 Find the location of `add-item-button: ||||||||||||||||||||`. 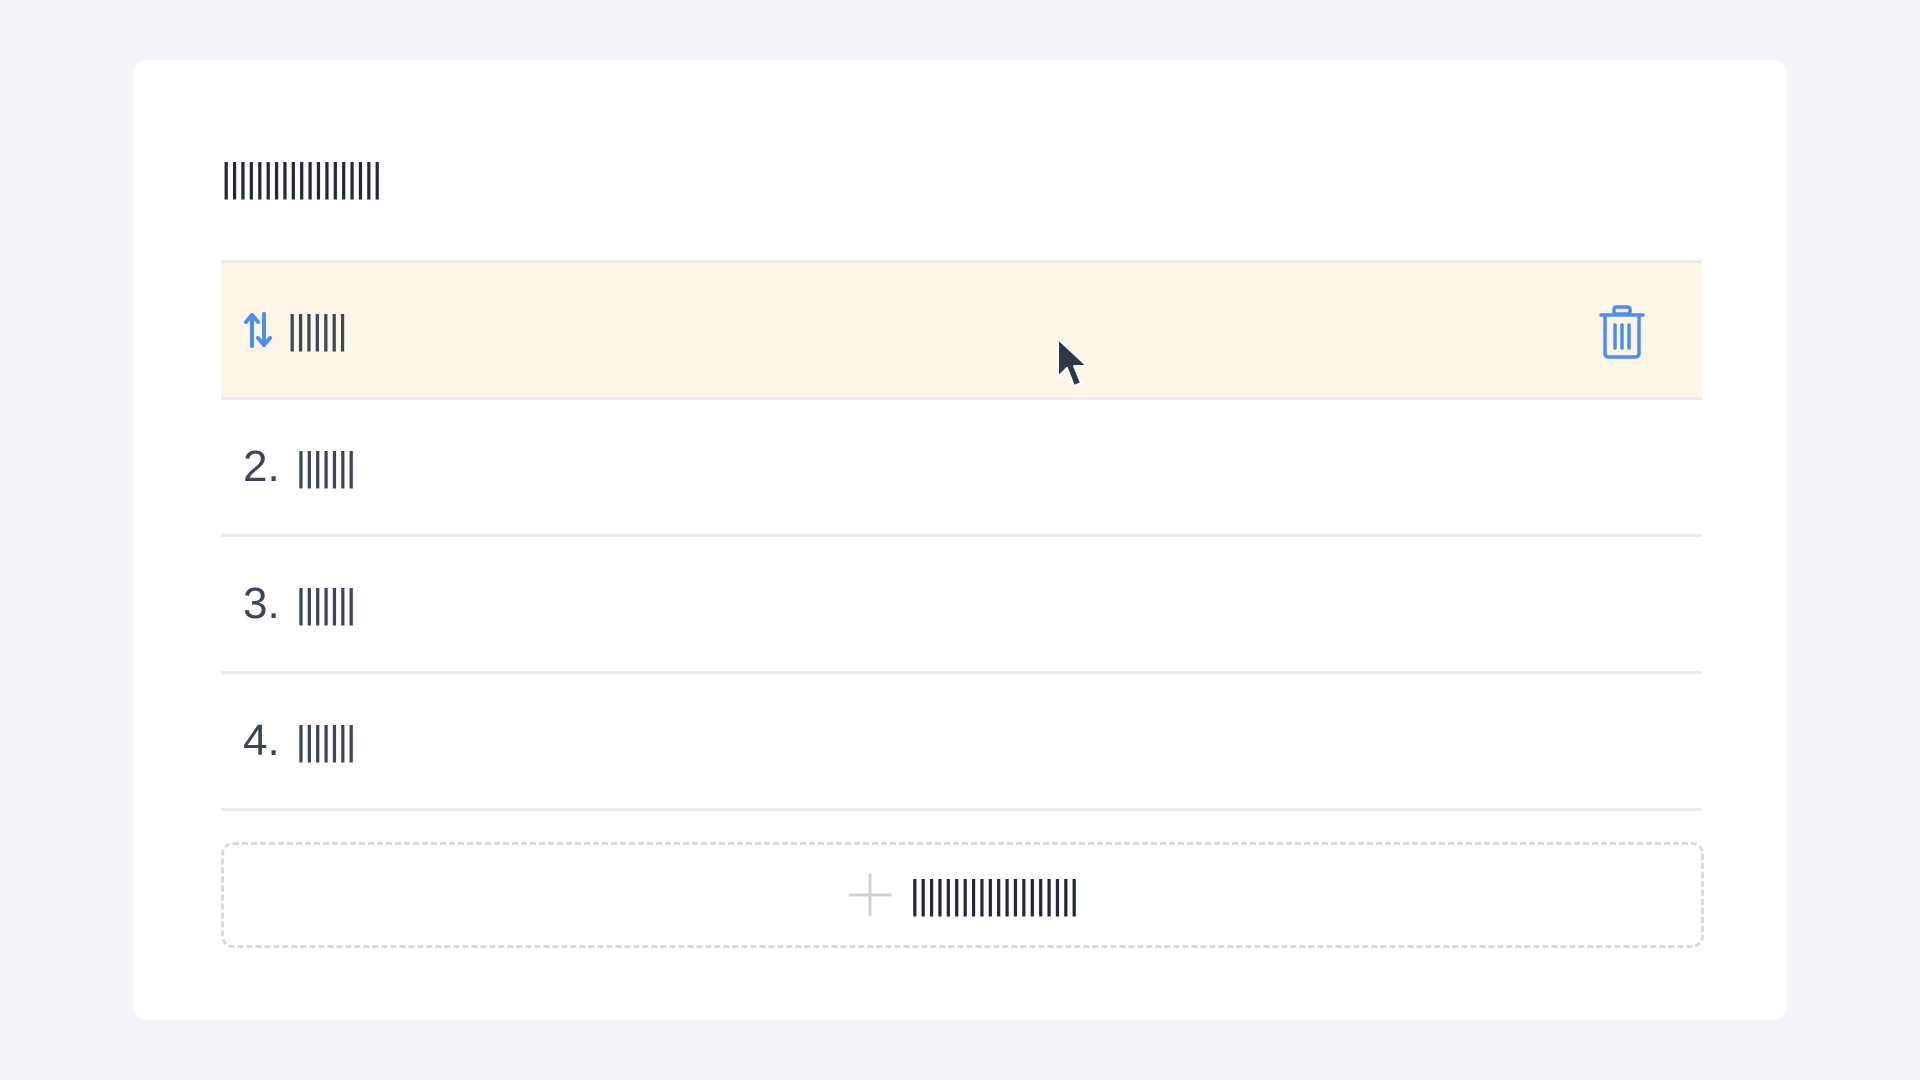

add-item-button: |||||||||||||||||||| is located at coordinates (962, 895).